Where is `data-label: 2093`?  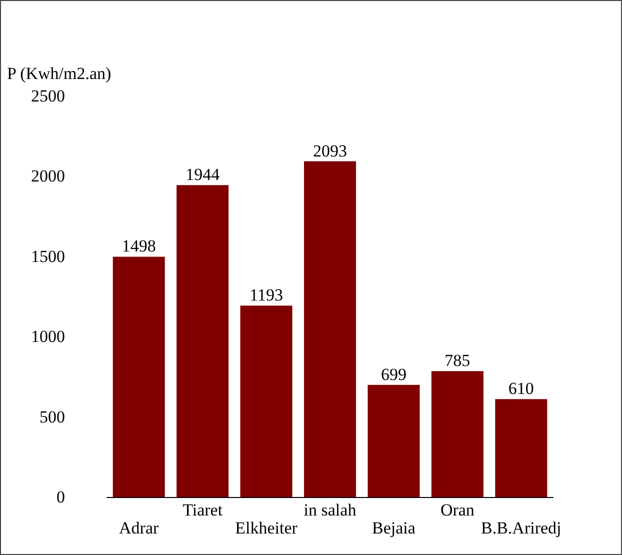 data-label: 2093 is located at coordinates (330, 150).